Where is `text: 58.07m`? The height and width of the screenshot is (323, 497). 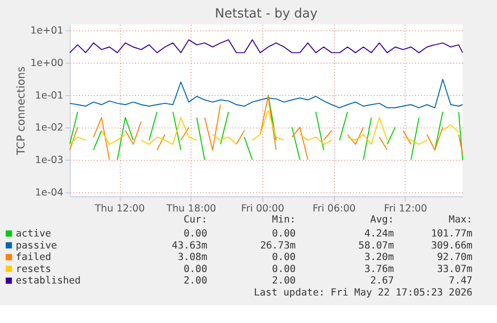
text: 58.07m is located at coordinates (376, 246).